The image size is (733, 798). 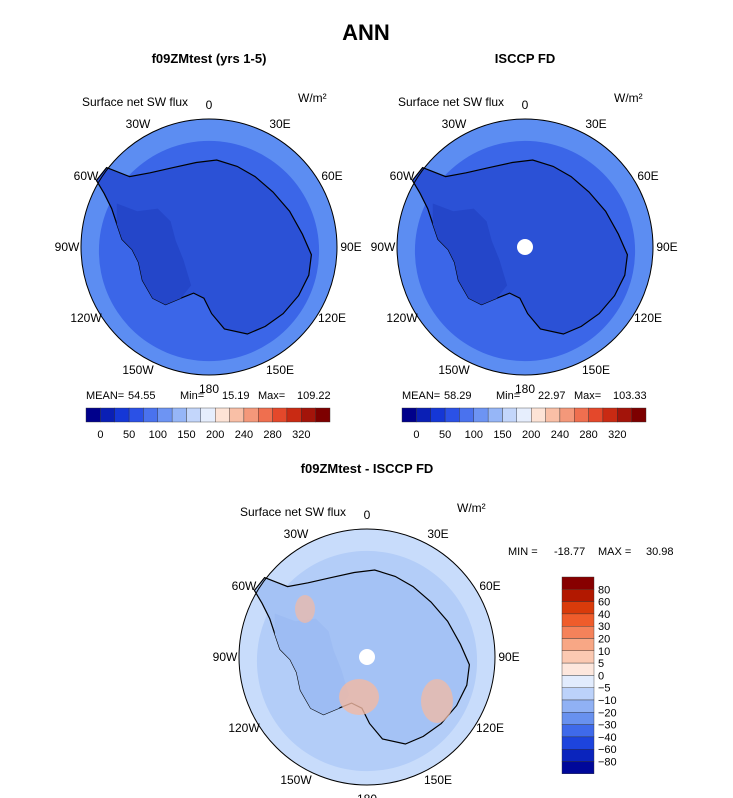 I want to click on colorbar-tick-label: 30, so click(x=604, y=627).